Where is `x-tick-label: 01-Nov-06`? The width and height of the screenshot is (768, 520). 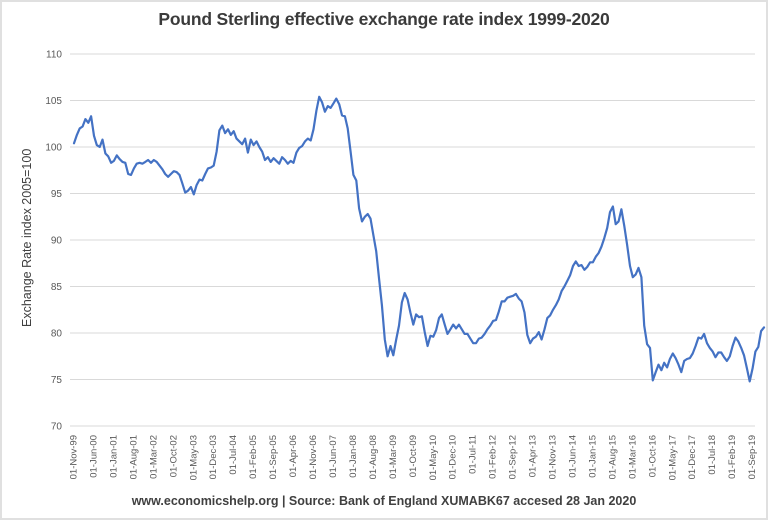
x-tick-label: 01-Nov-06 is located at coordinates (313, 457).